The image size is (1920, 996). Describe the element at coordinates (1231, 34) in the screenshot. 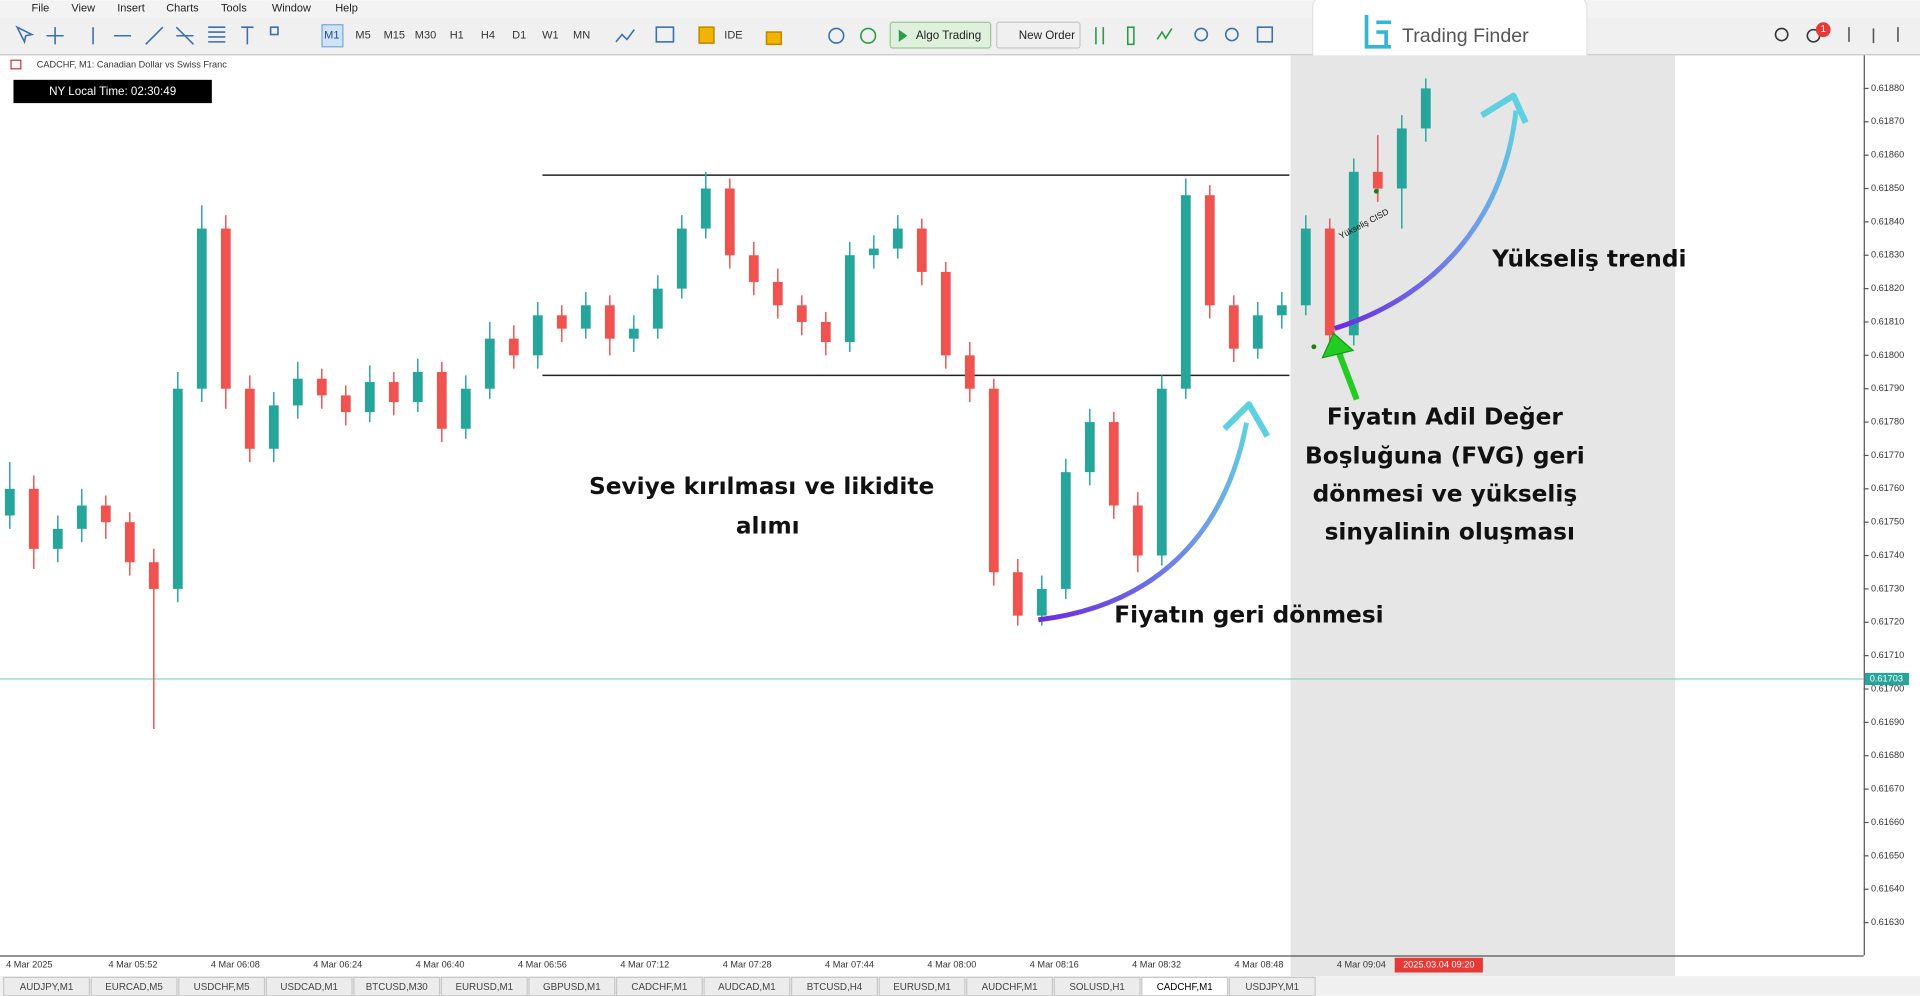

I see `zoom-out` at that location.